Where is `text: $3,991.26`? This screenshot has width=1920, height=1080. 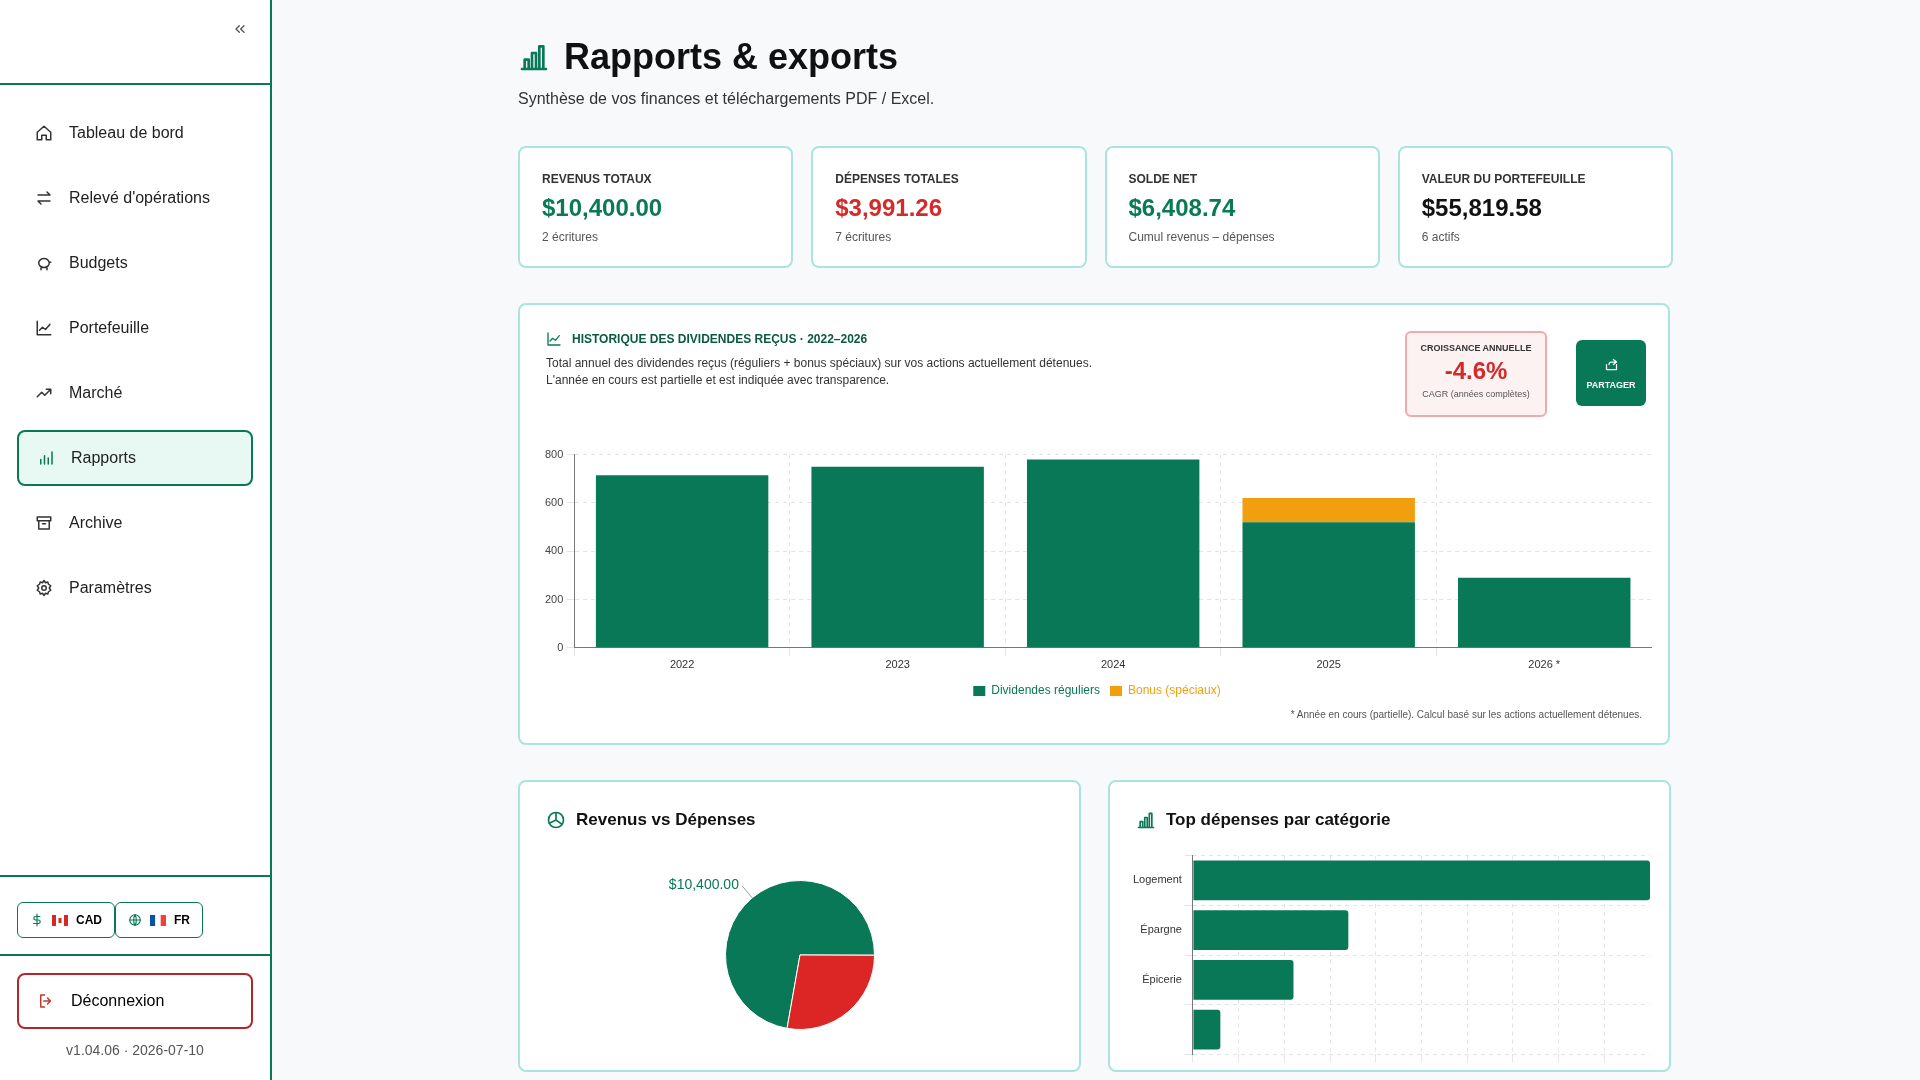
text: $3,991.26 is located at coordinates (889, 207).